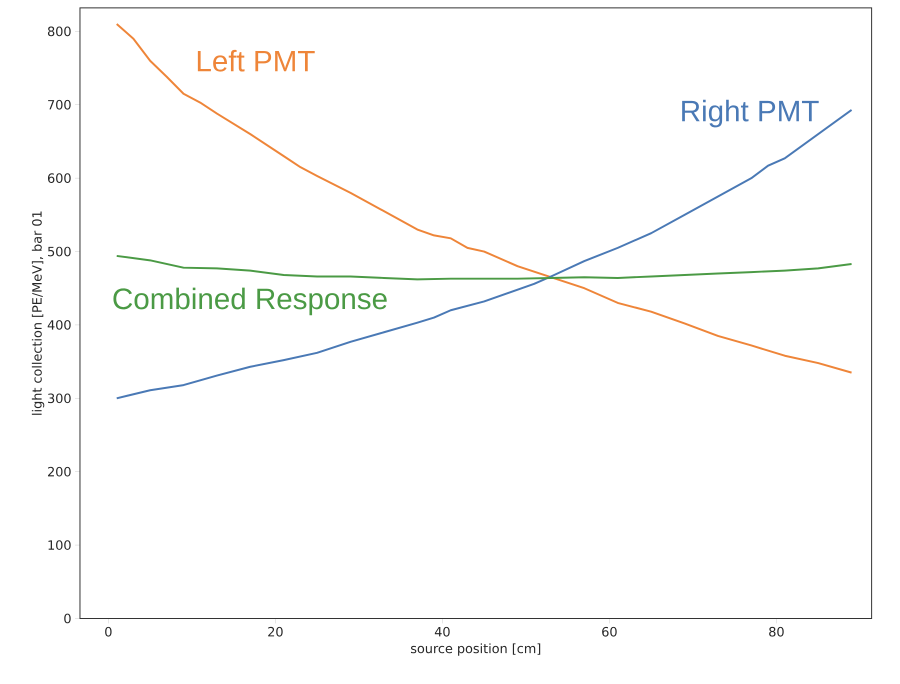 The height and width of the screenshot is (684, 900). I want to click on y-tick-label: 0, so click(67, 619).